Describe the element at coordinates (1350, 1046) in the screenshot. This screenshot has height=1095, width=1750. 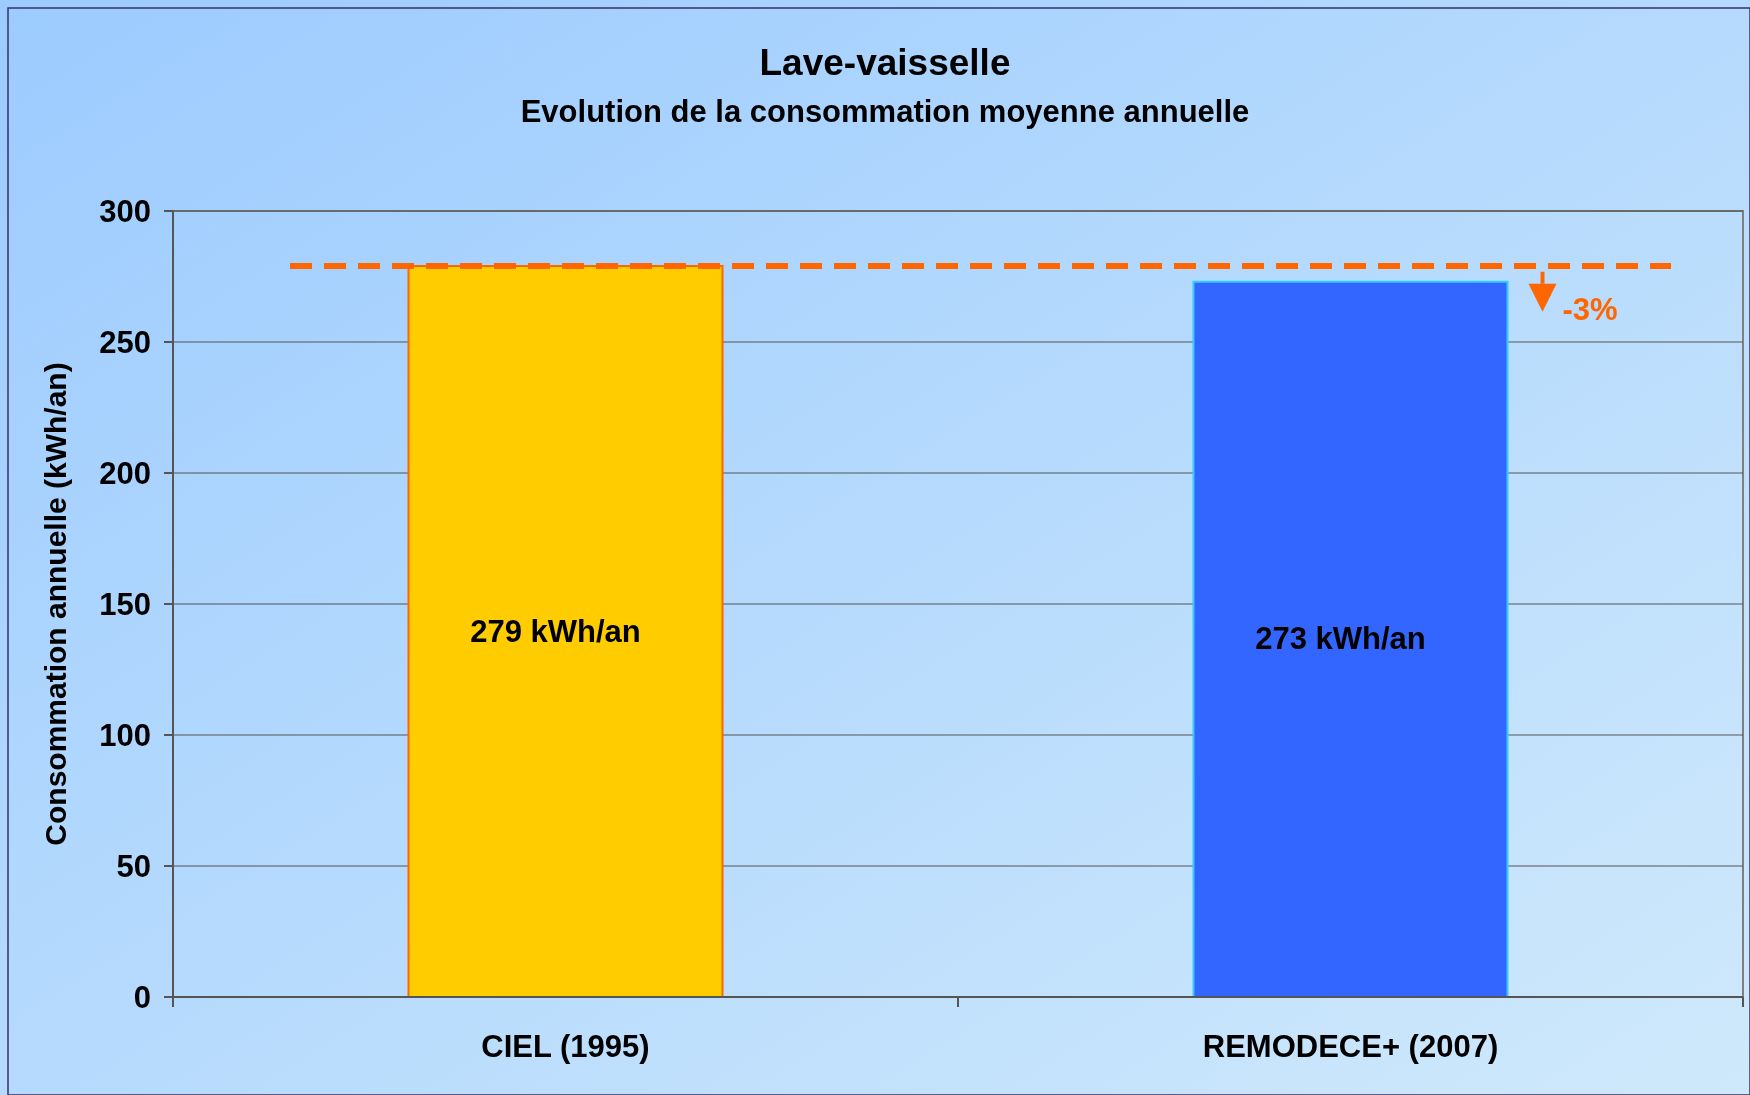
I see `x-tick-label: REMODECE+ (2007)` at that location.